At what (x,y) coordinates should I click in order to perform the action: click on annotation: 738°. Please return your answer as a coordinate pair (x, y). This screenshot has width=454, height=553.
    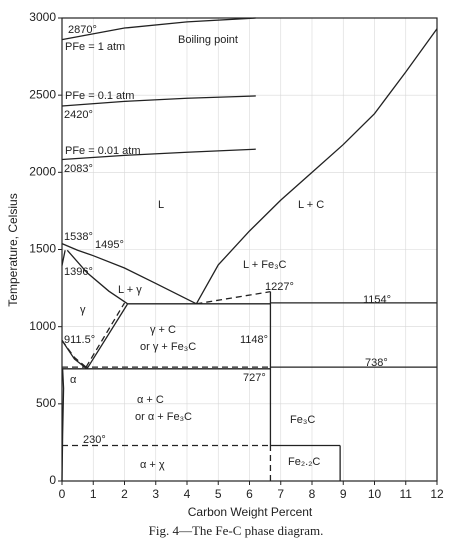
    Looking at the image, I should click on (376, 363).